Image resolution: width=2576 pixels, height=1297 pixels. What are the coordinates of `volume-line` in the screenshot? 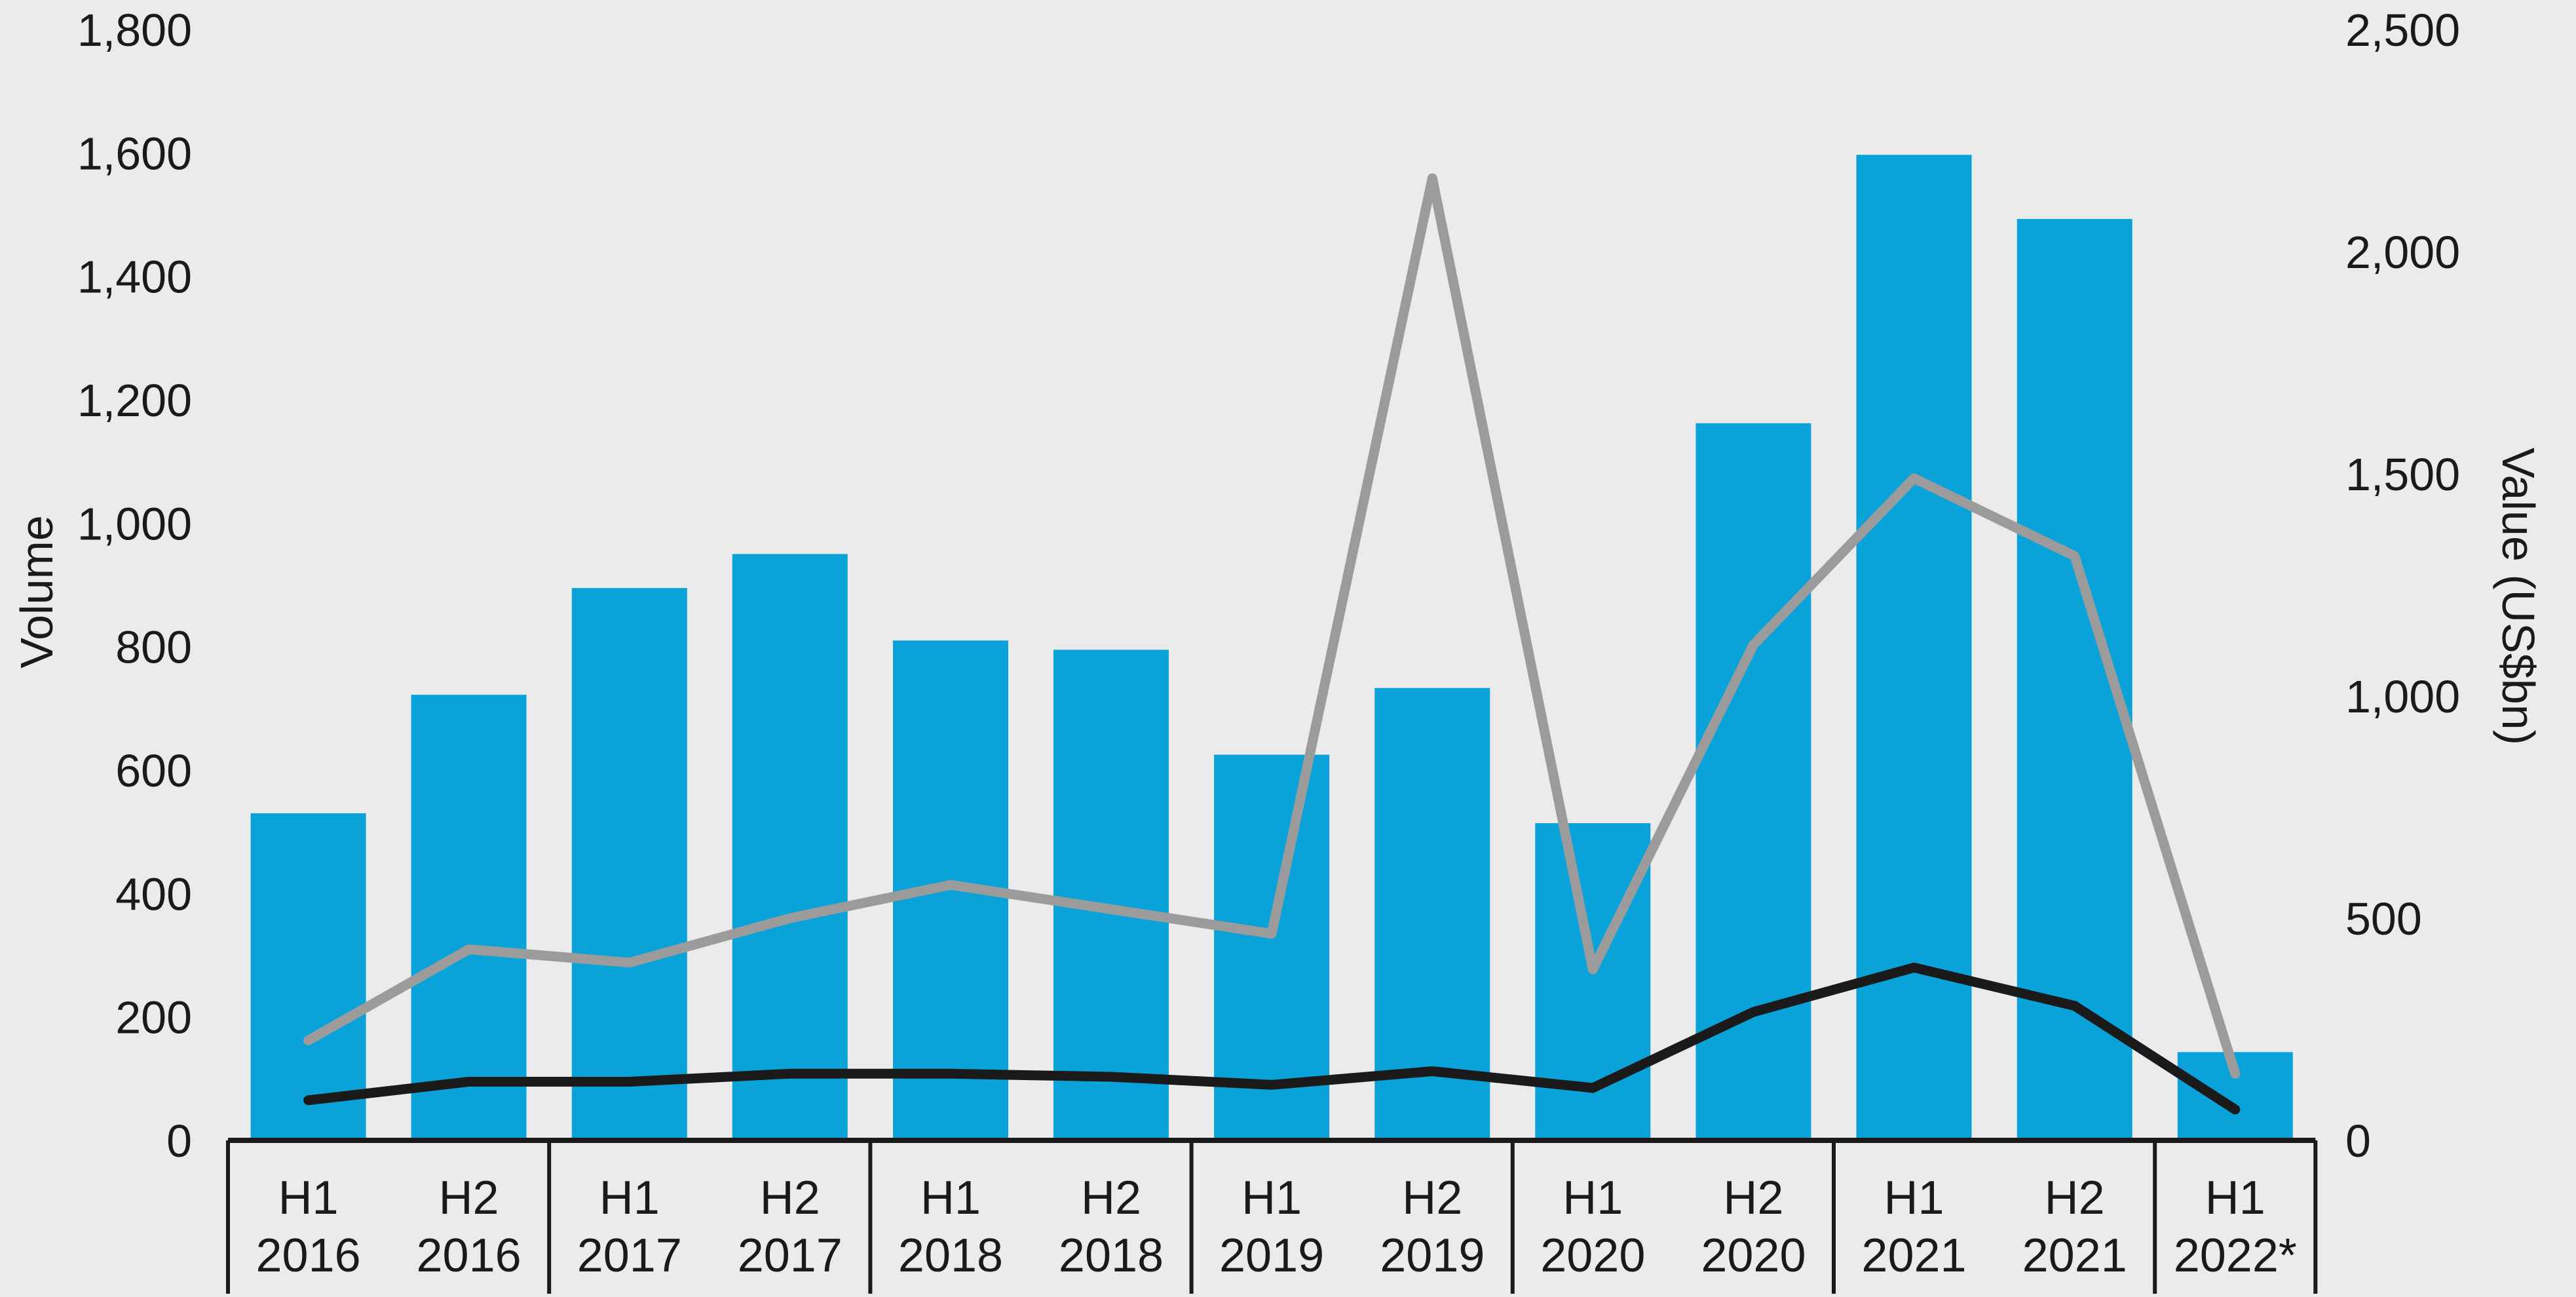 It's located at (1272, 1038).